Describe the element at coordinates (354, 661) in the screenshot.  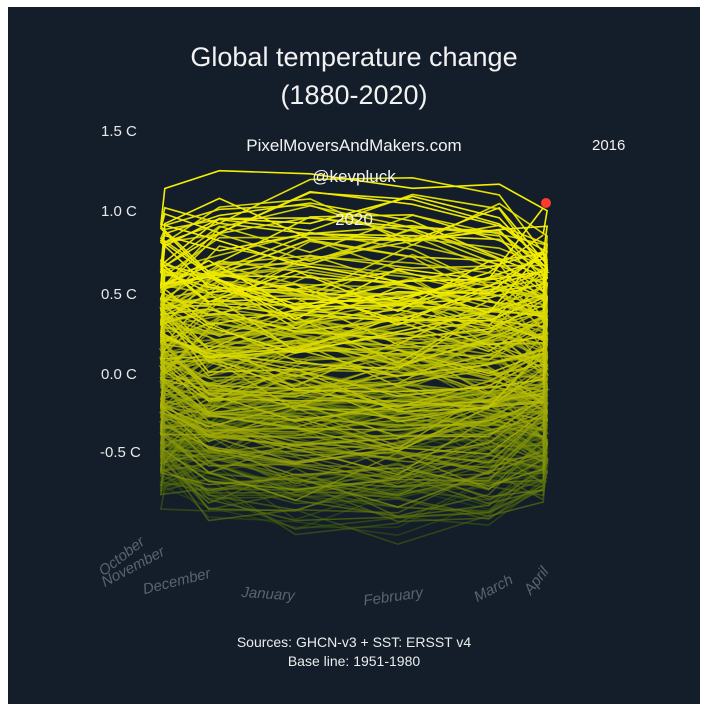
I see `baseline-note: Base line: 1951-1980` at that location.